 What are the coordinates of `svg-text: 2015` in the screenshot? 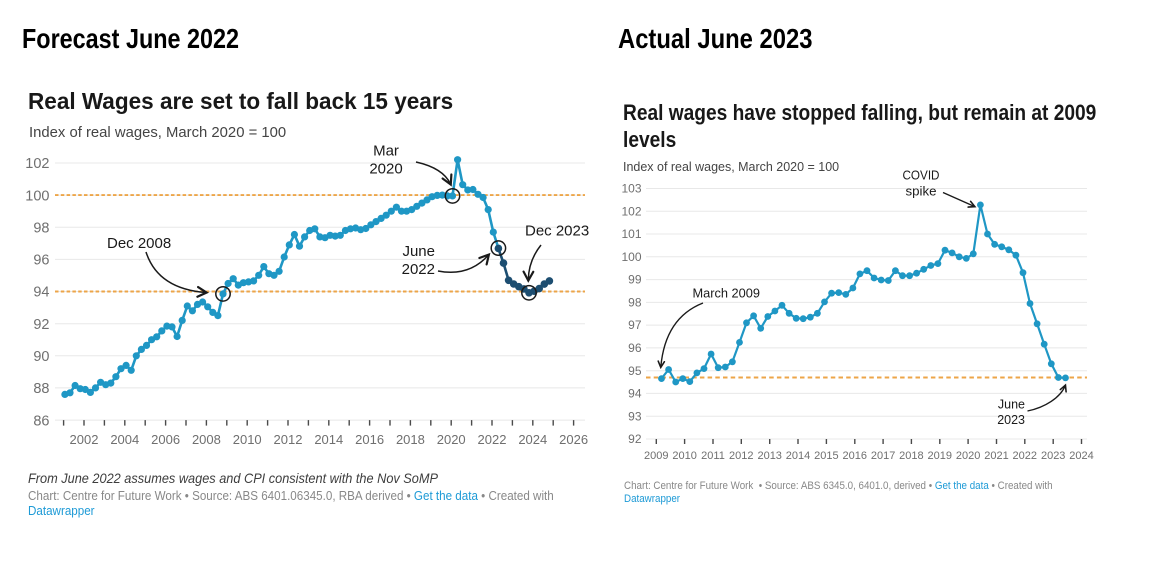 It's located at (826, 456).